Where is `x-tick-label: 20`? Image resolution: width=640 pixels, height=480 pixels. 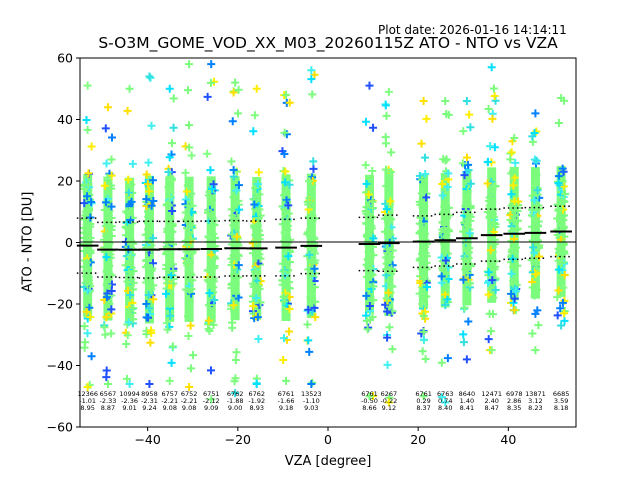 x-tick-label: 20 is located at coordinates (418, 439).